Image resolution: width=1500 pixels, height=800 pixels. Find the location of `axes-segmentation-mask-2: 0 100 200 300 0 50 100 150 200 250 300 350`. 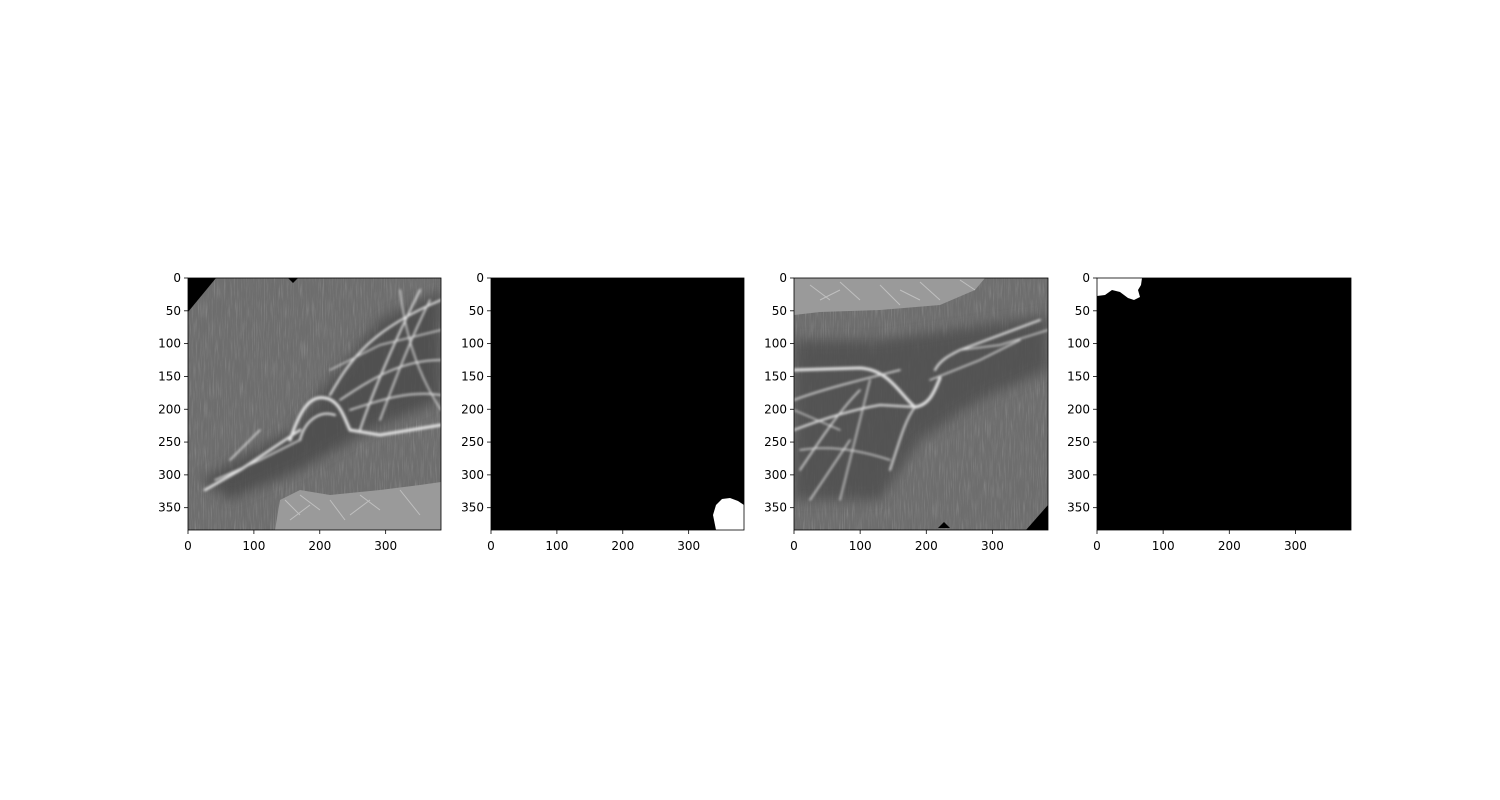

axes-segmentation-mask-2: 0 100 200 300 0 50 100 150 200 250 300 350 is located at coordinates (1187, 412).